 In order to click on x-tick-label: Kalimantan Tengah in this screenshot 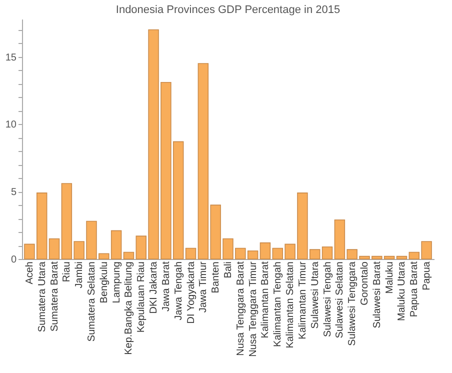, I will do `click(278, 304)`.